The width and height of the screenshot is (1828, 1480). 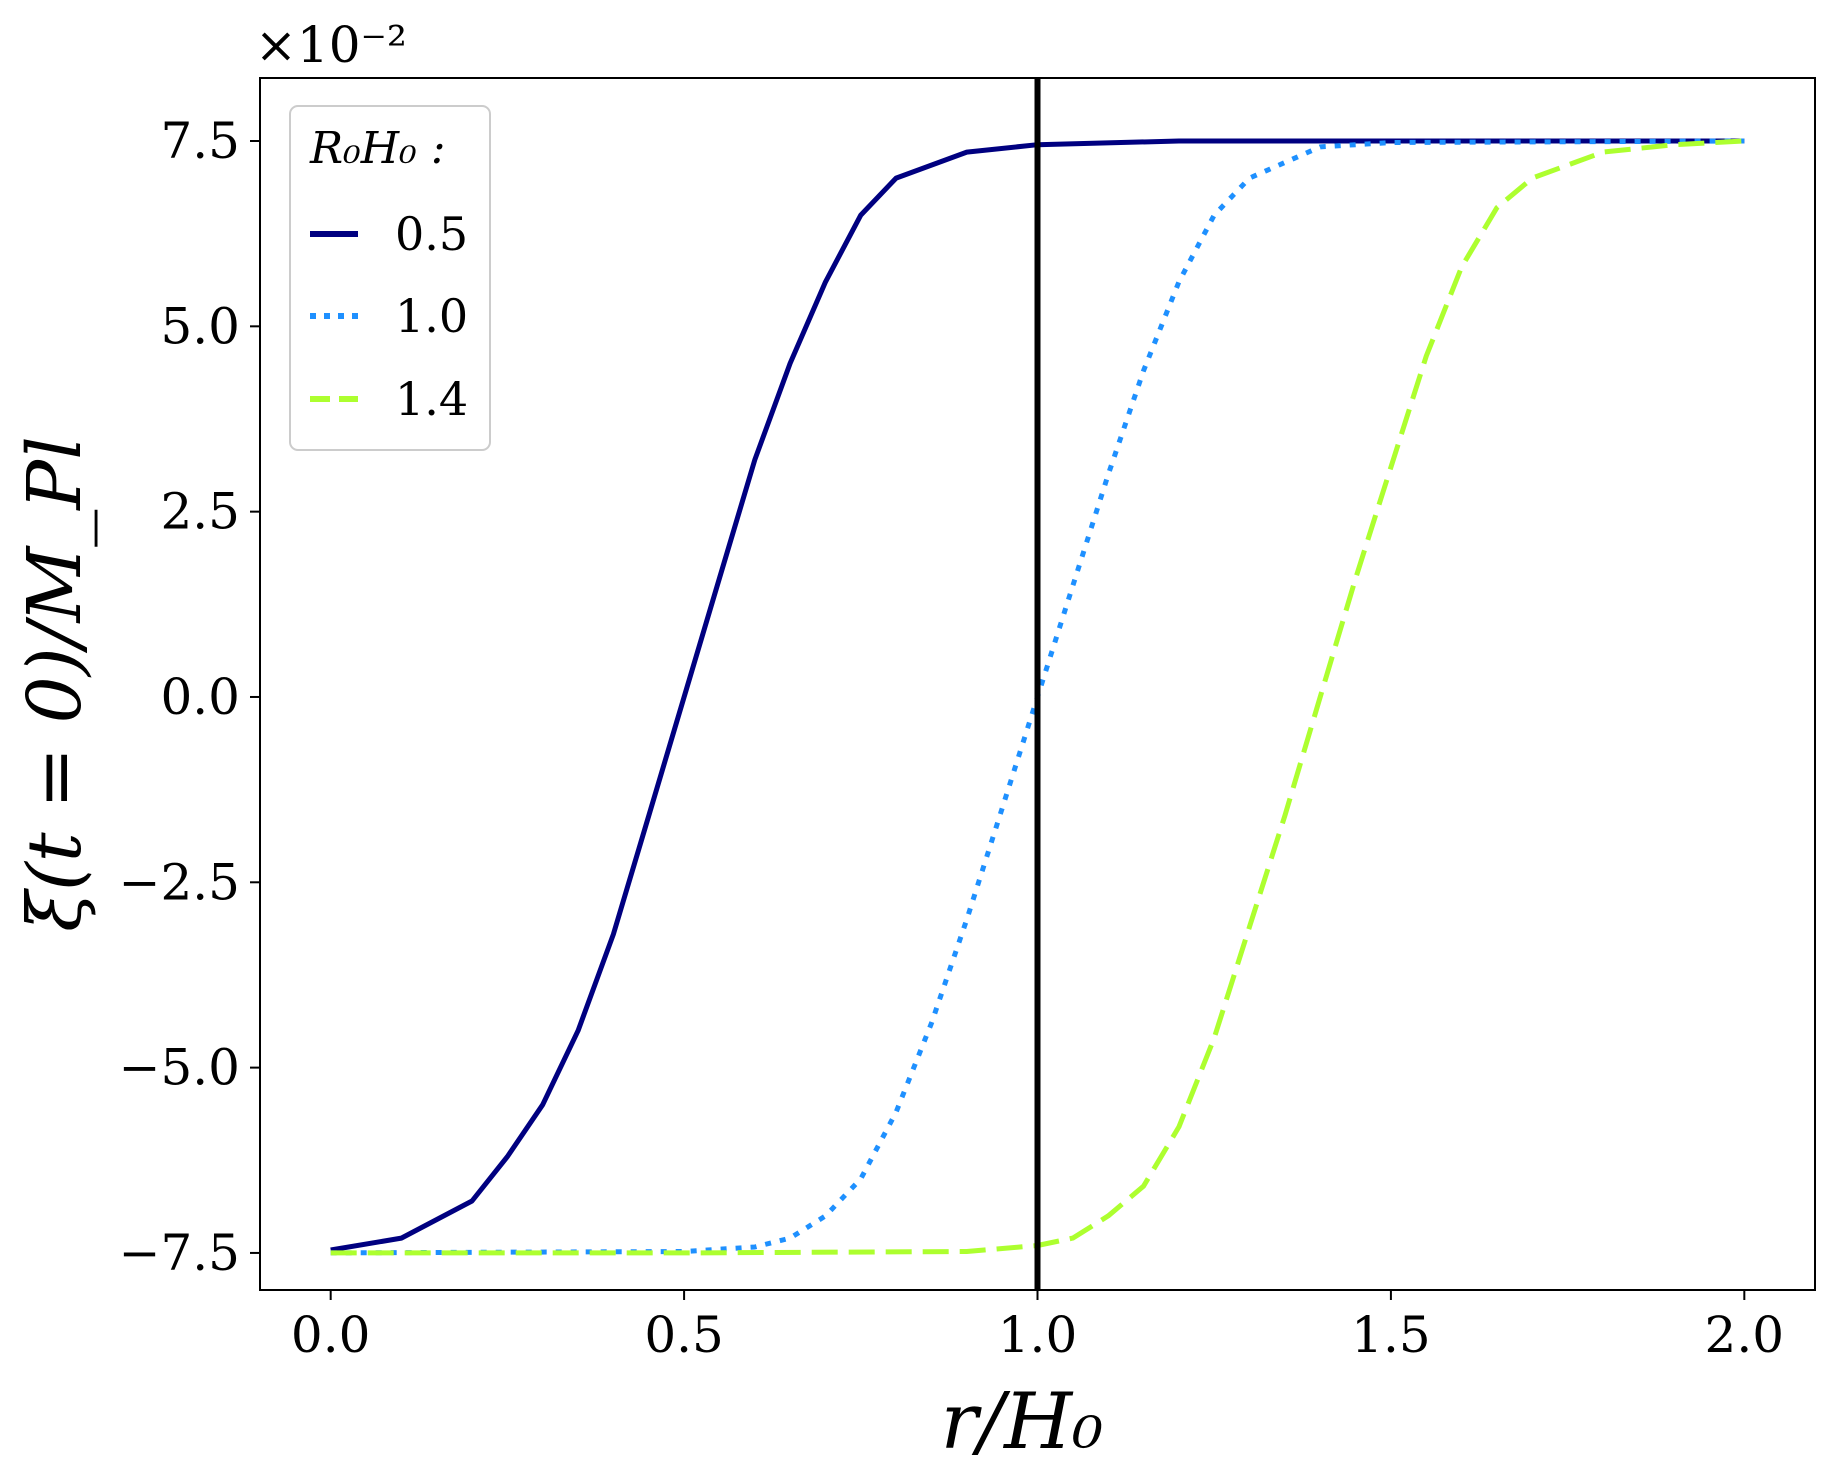 I want to click on x-tick-label: 0.5, so click(x=684, y=1335).